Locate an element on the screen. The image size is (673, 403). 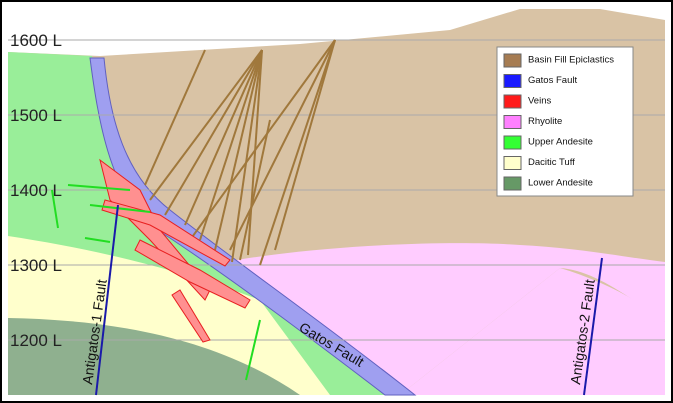
lower-andesite is located at coordinates (154, 356).